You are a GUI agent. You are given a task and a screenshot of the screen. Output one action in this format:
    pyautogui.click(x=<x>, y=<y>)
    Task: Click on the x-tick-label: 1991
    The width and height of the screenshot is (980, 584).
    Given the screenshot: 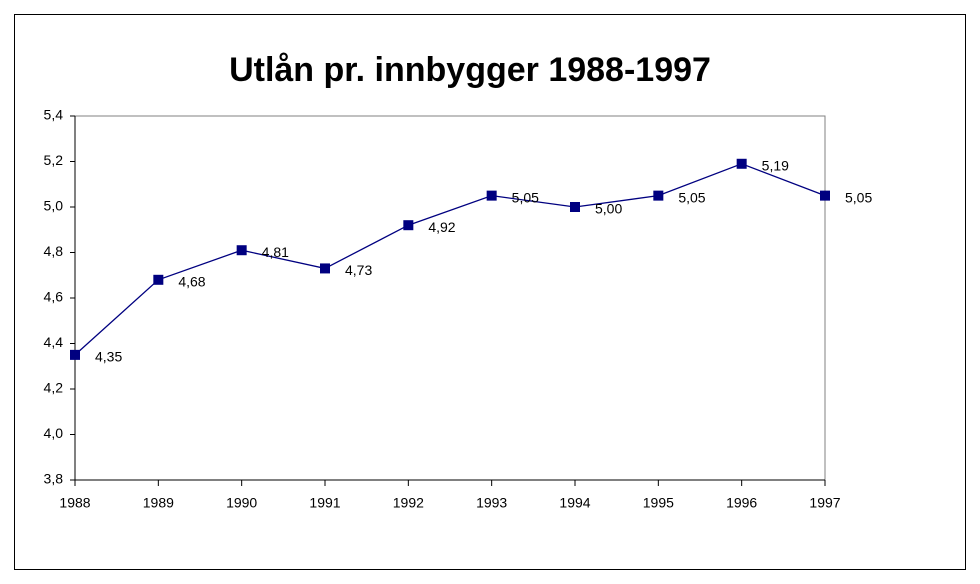 What is the action you would take?
    pyautogui.click(x=324, y=503)
    